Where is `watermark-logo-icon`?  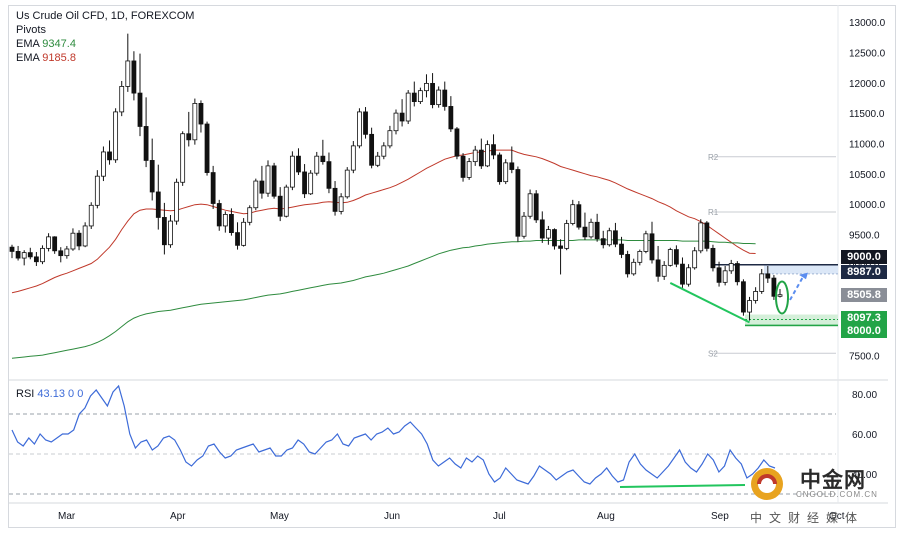 watermark-logo-icon is located at coordinates (767, 484).